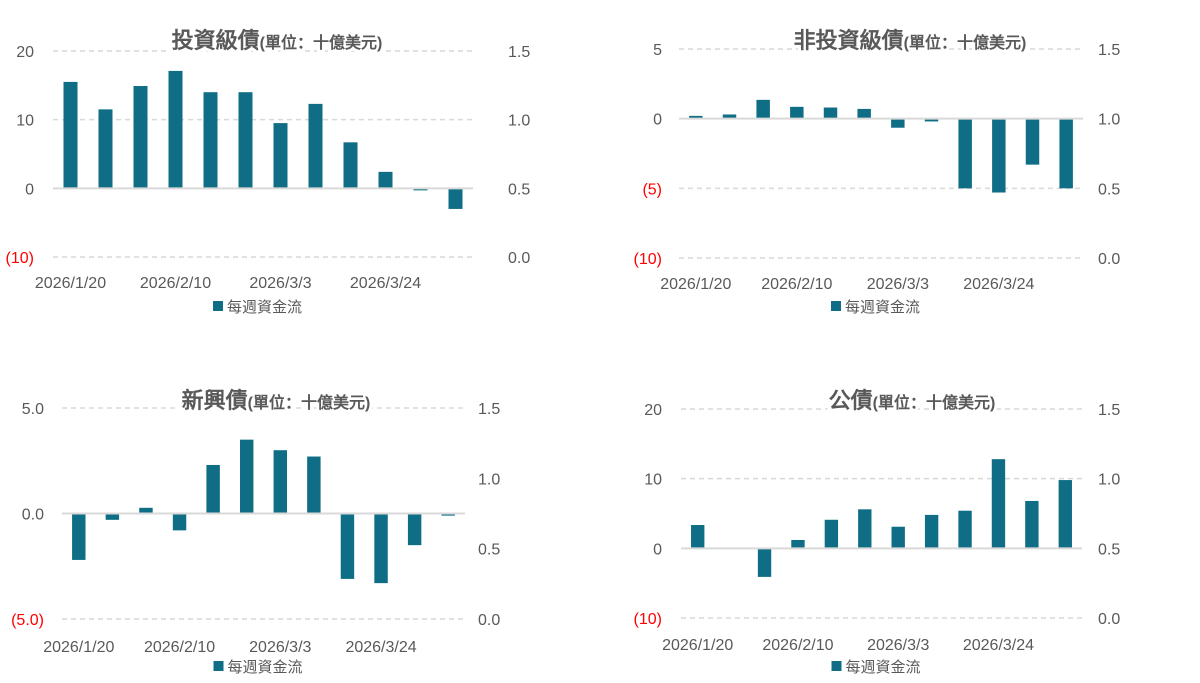 This screenshot has height=683, width=1200. What do you see at coordinates (216, 40) in the screenshot?
I see `chart-title-main: 投資級債` at bounding box center [216, 40].